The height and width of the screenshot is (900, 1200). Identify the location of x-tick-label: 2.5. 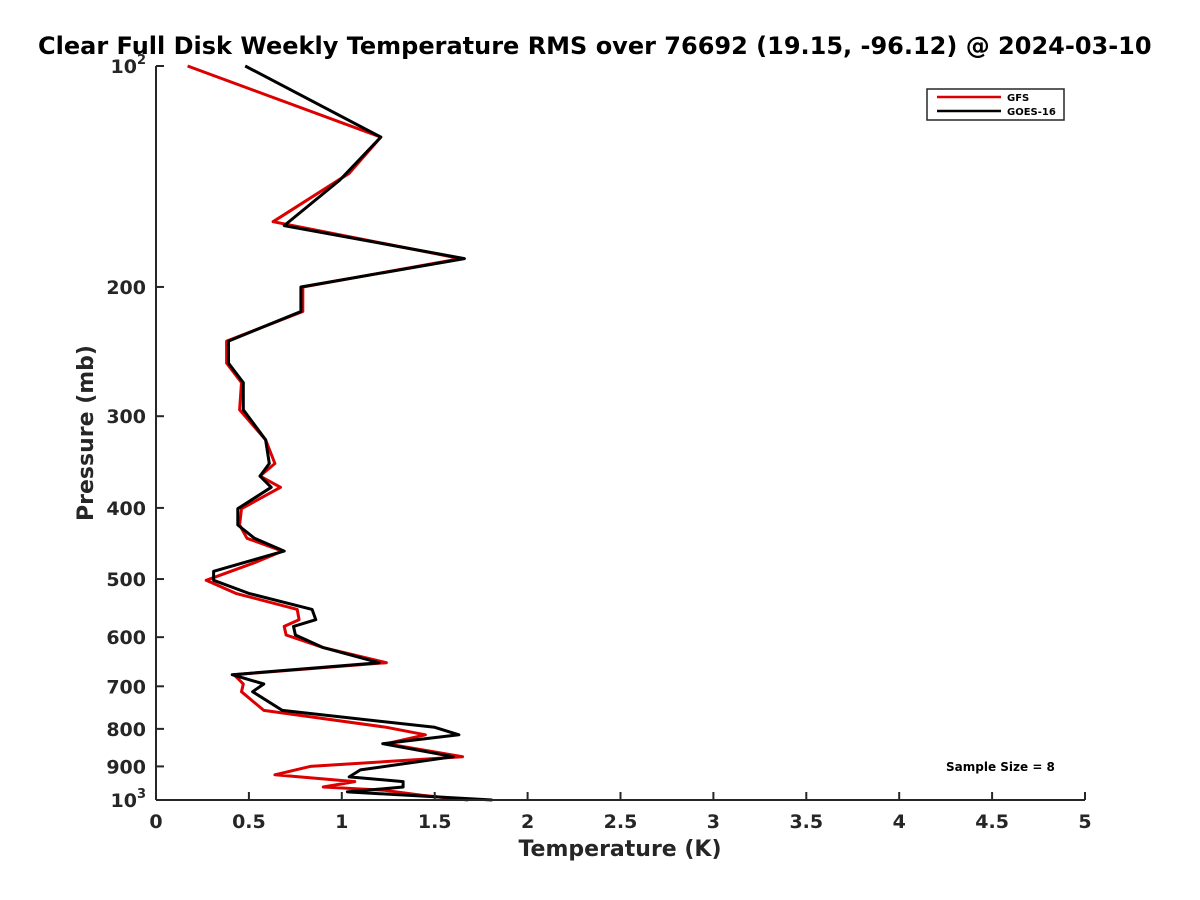
(621, 822).